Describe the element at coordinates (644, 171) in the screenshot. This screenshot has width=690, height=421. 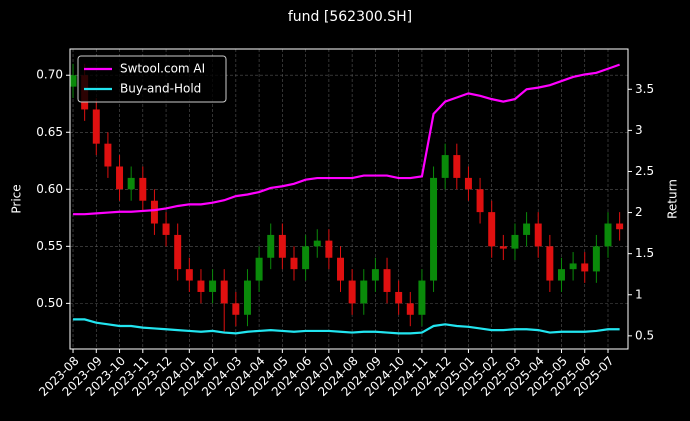
I see `y2-tick-label: 2.5` at that location.